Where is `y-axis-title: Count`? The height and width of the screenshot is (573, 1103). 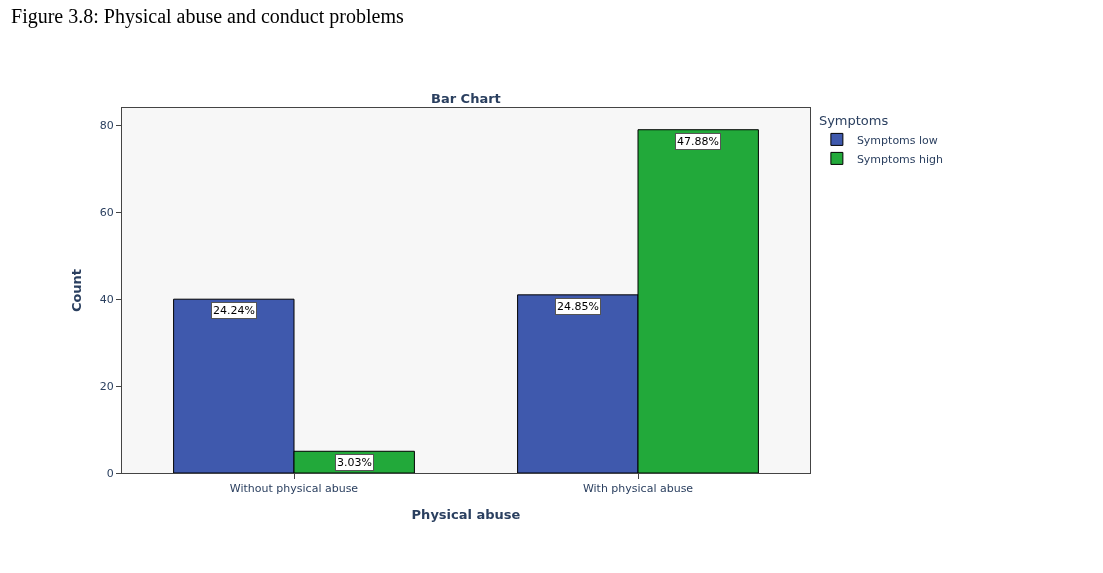
y-axis-title: Count is located at coordinates (76, 290).